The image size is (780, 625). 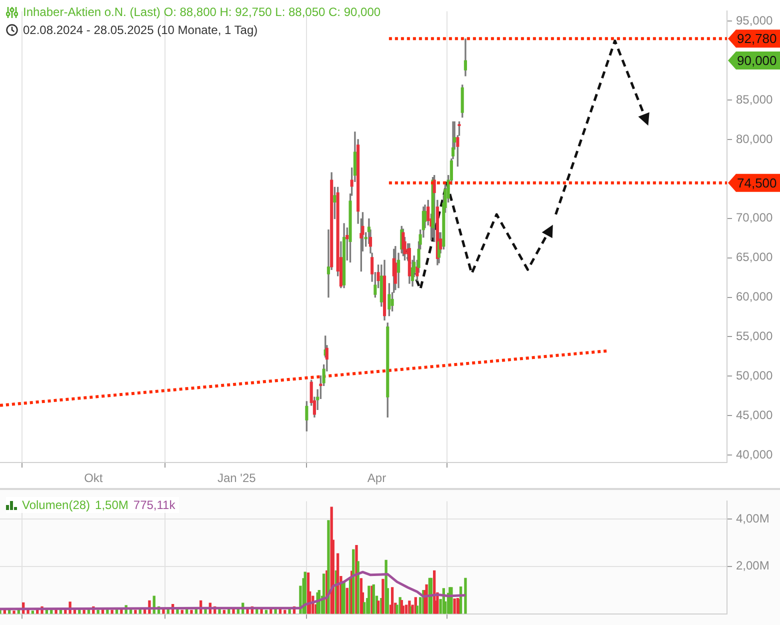 I want to click on annotation: 1,50M, so click(x=111, y=505).